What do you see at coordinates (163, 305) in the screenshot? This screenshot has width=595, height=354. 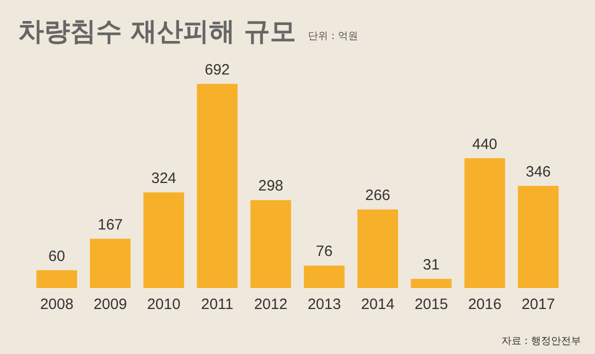 I see `x-tick-label: 2010` at bounding box center [163, 305].